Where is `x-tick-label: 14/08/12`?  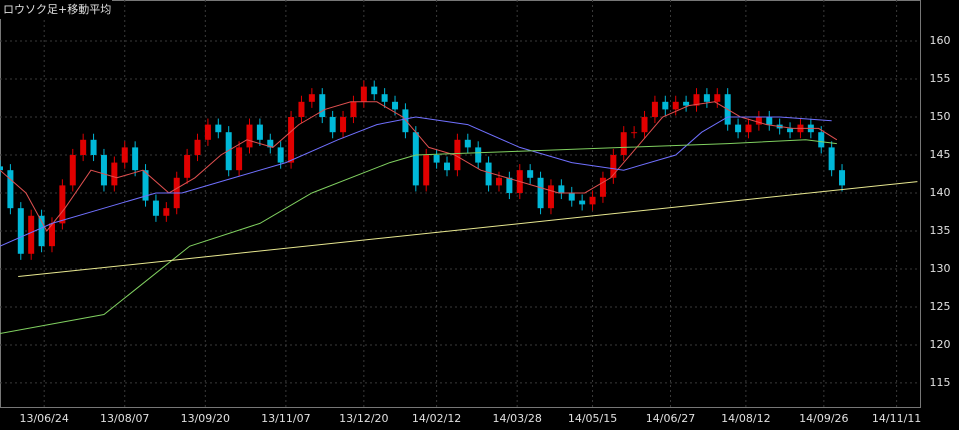
x-tick-label: 14/08/12 is located at coordinates (745, 418).